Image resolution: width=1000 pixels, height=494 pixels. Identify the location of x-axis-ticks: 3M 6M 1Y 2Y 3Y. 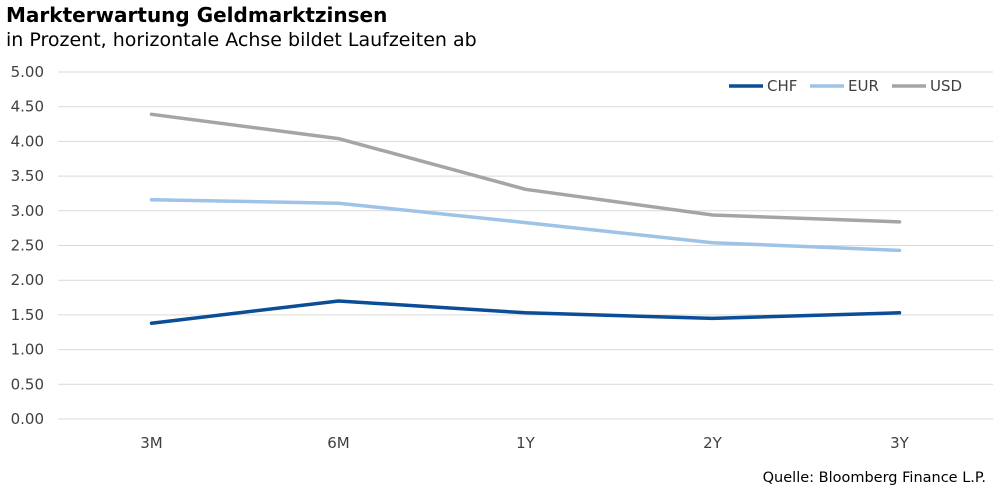
(524, 443).